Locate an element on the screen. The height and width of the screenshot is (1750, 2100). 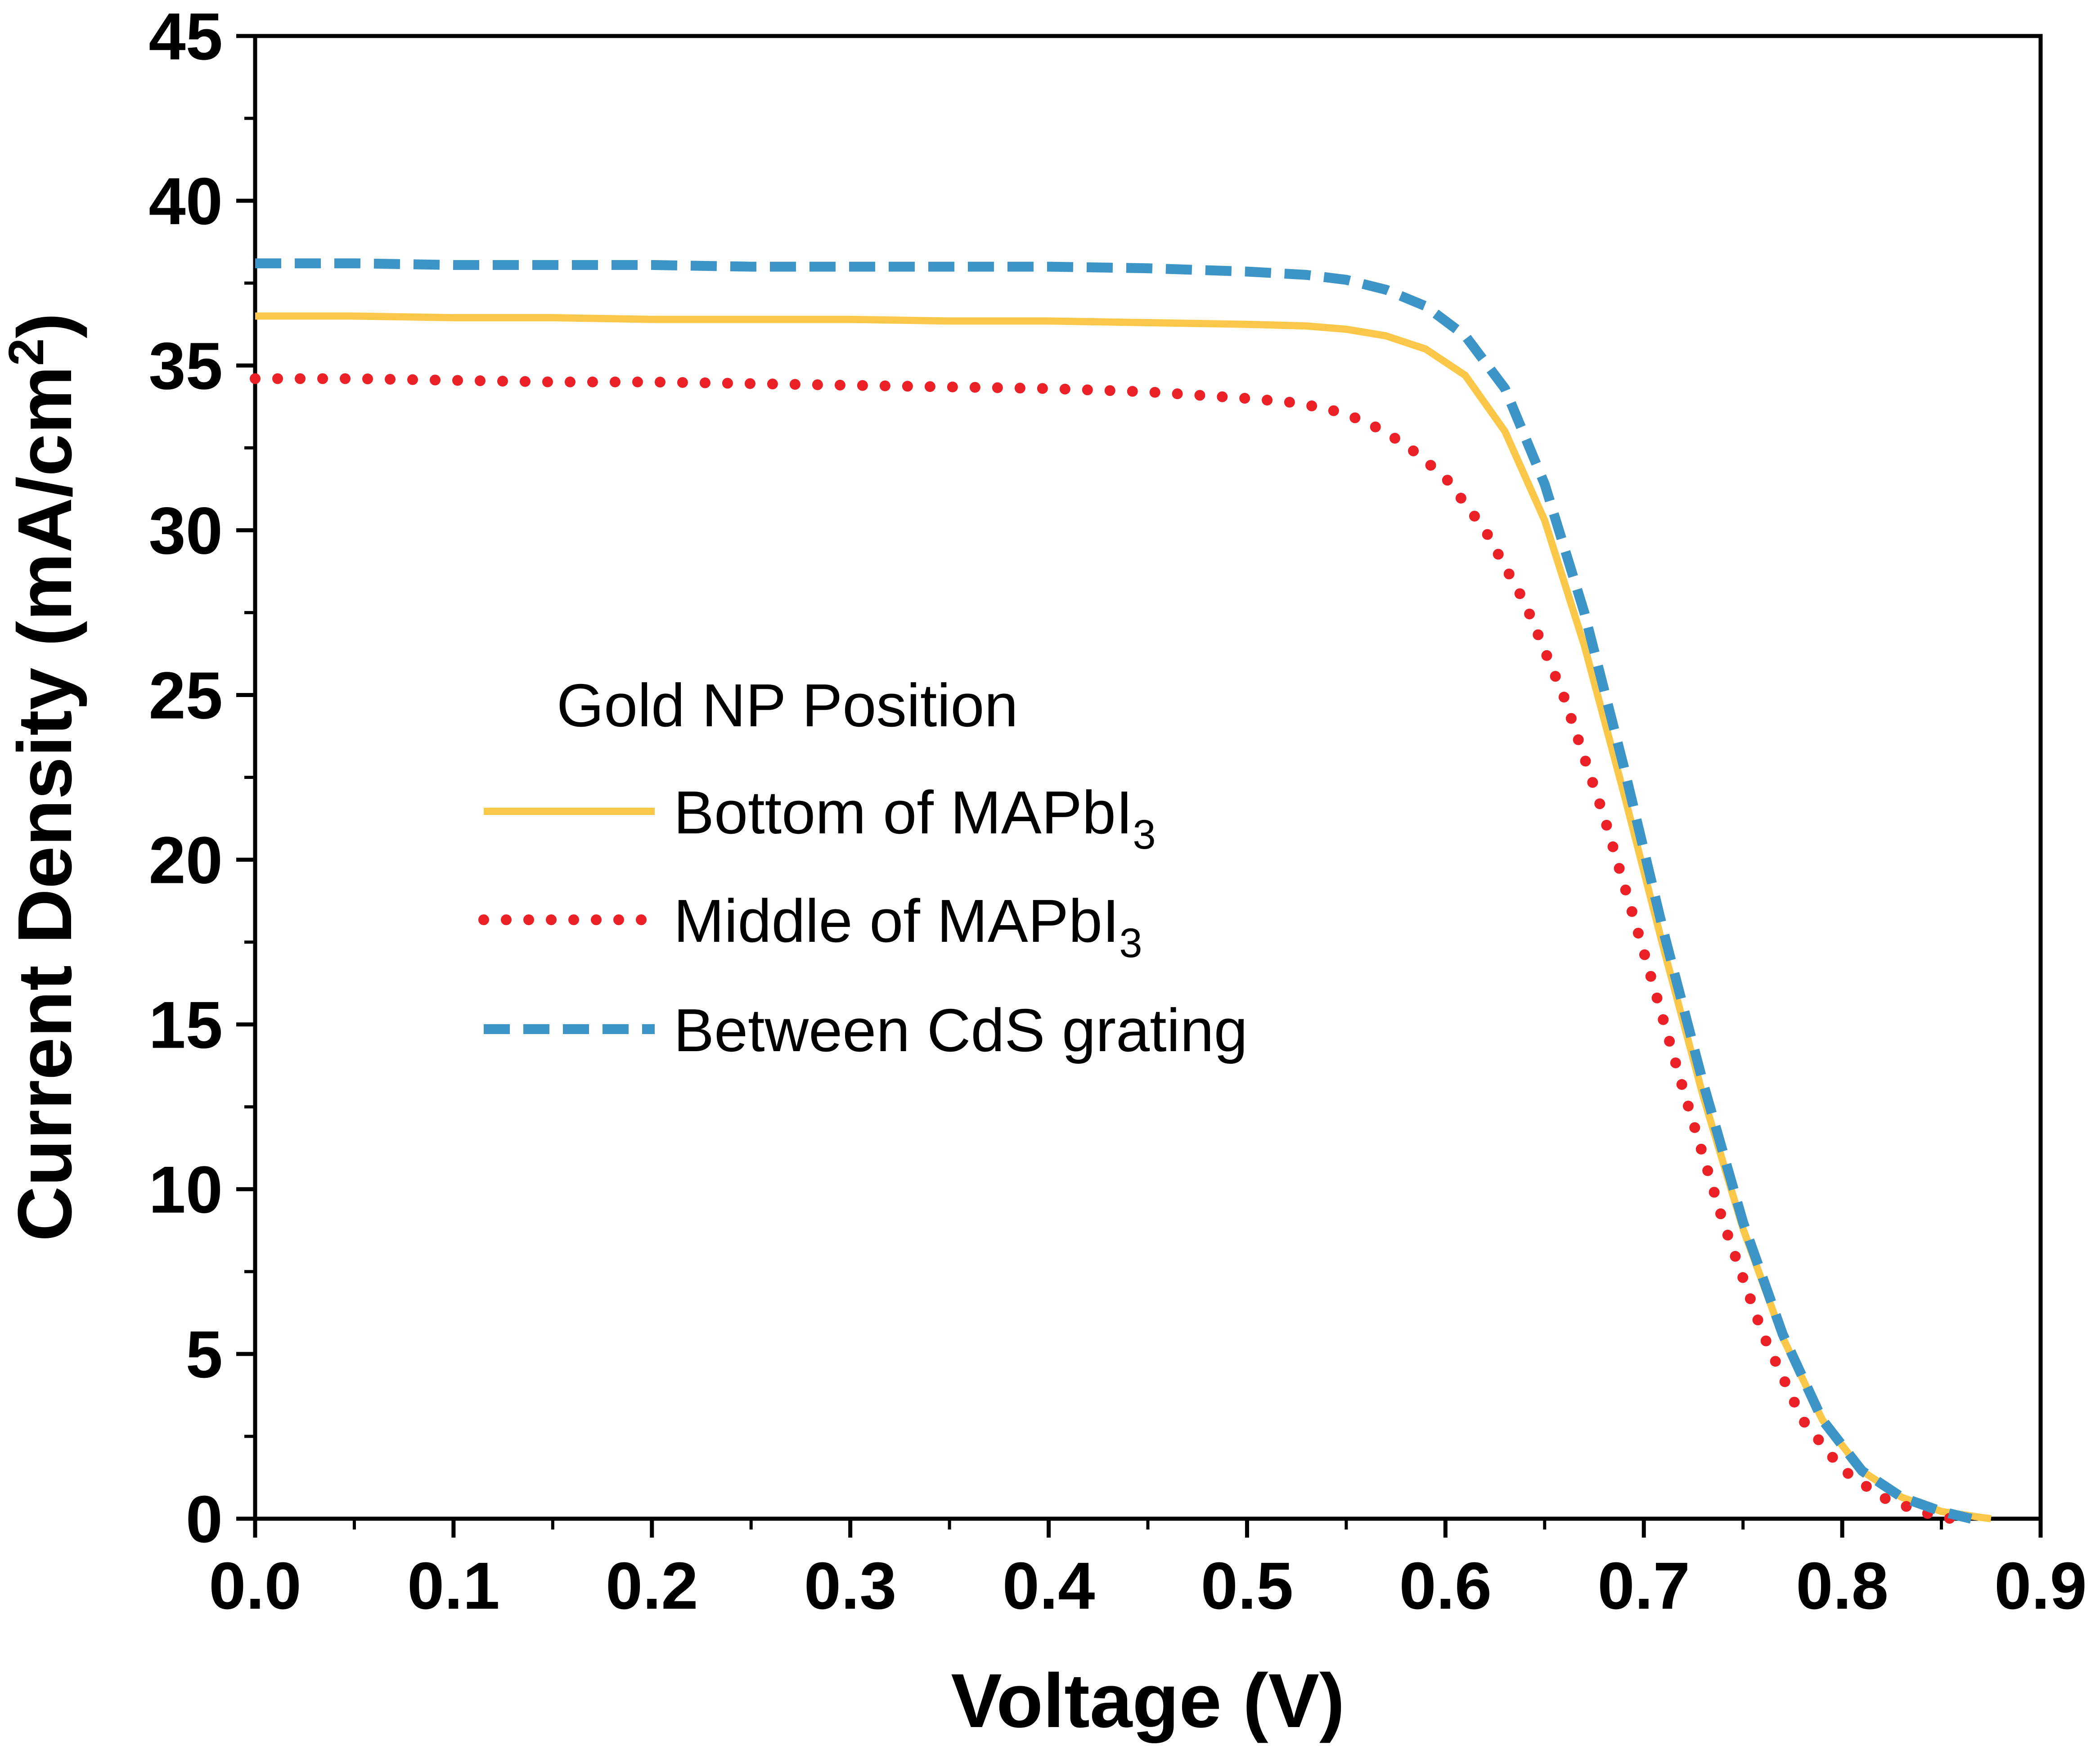
y-tick-label: 10 is located at coordinates (186, 1190).